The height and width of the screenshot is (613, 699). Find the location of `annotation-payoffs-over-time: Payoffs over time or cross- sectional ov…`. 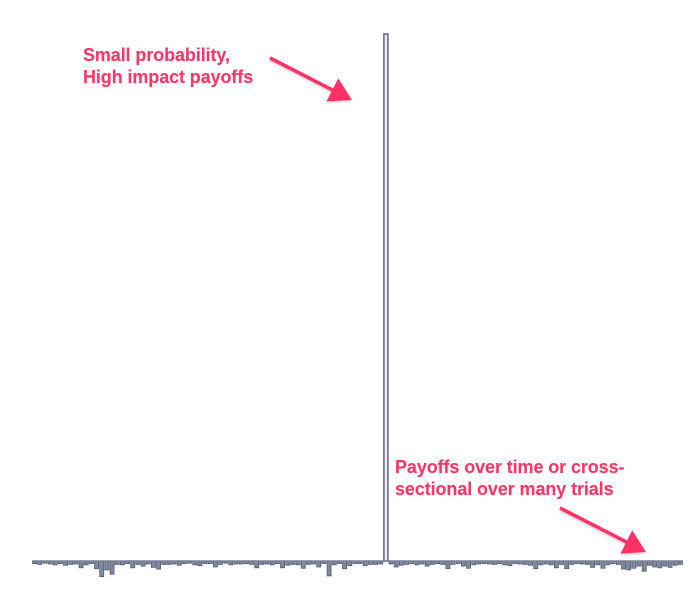

annotation-payoffs-over-time: Payoffs over time or cross- sectional ov… is located at coordinates (509, 478).